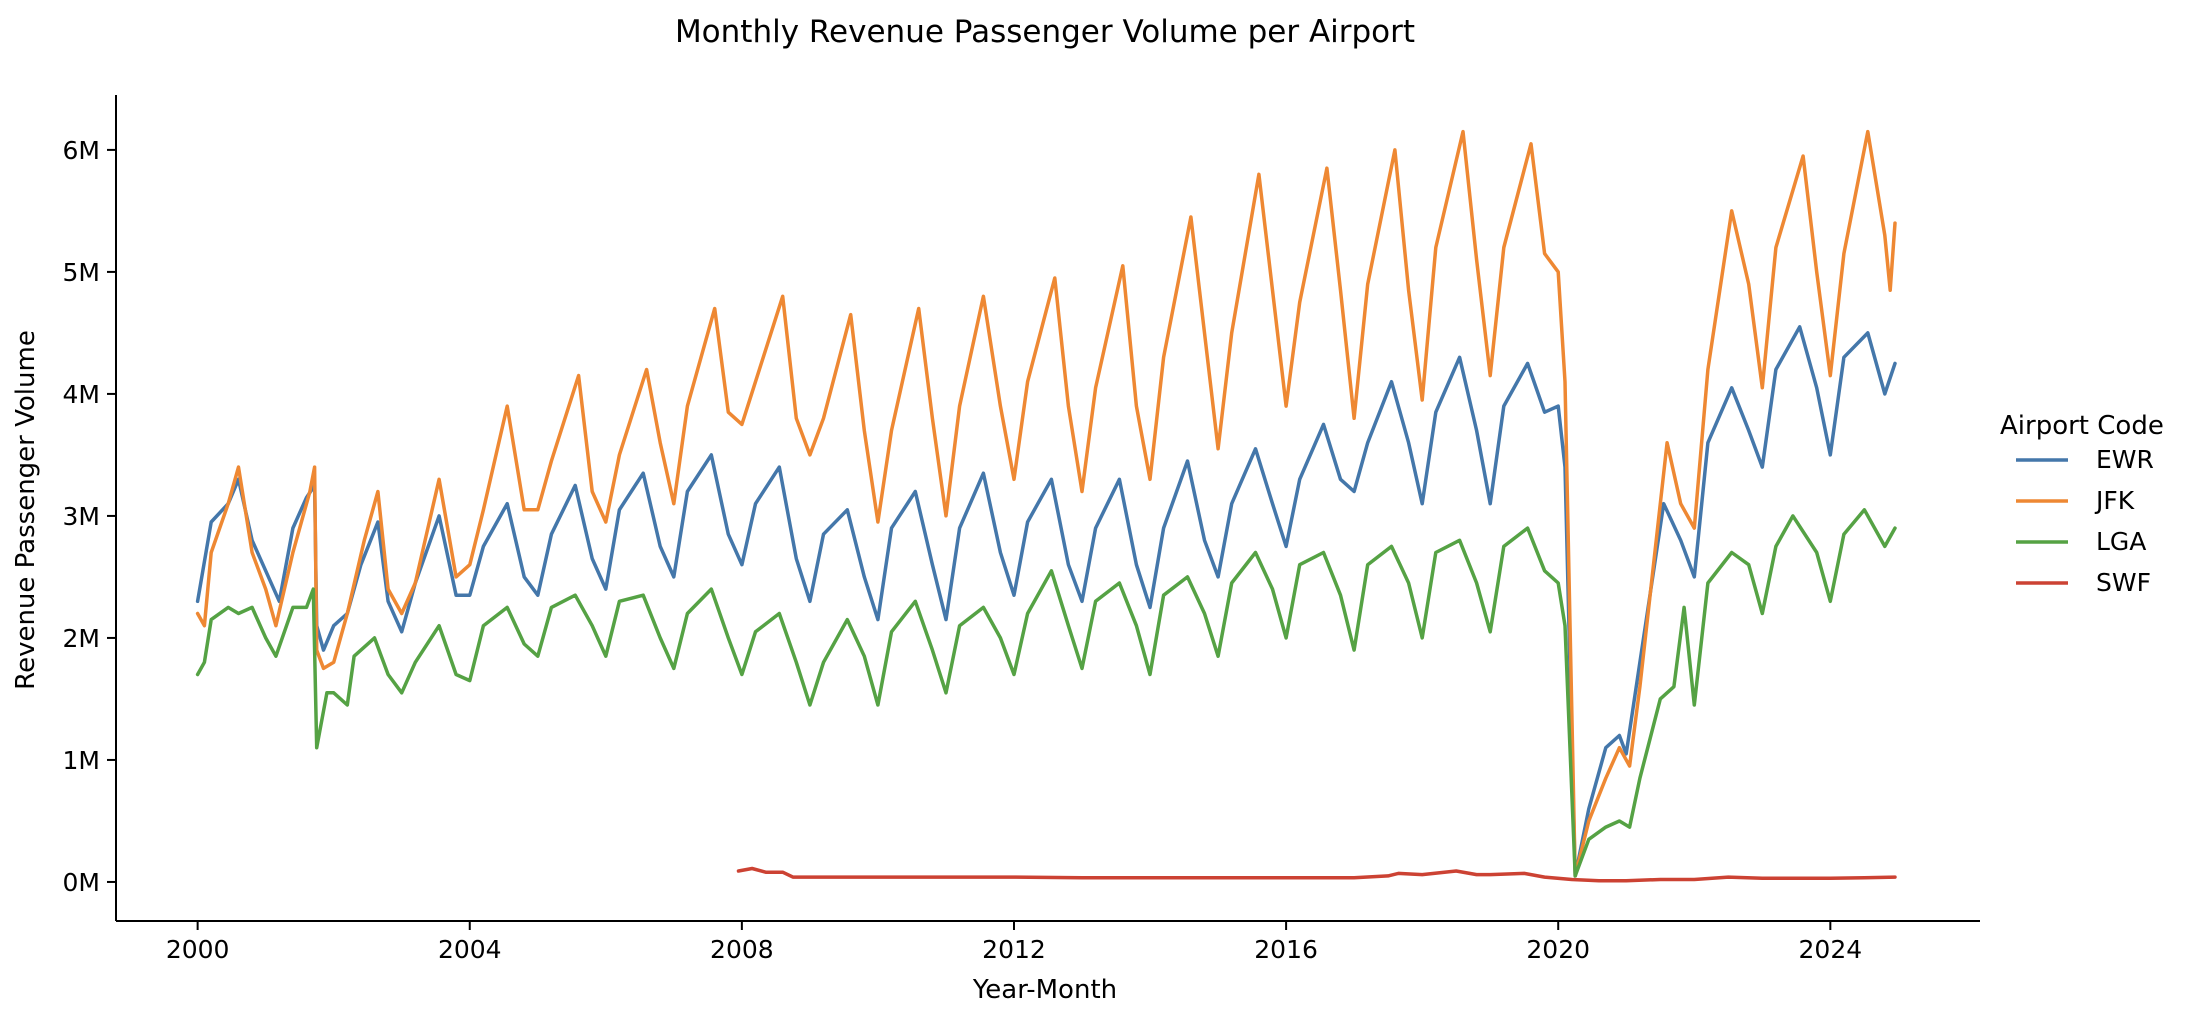 This screenshot has width=2190, height=1018. Describe the element at coordinates (81, 638) in the screenshot. I see `y-tick-label: 2M` at that location.